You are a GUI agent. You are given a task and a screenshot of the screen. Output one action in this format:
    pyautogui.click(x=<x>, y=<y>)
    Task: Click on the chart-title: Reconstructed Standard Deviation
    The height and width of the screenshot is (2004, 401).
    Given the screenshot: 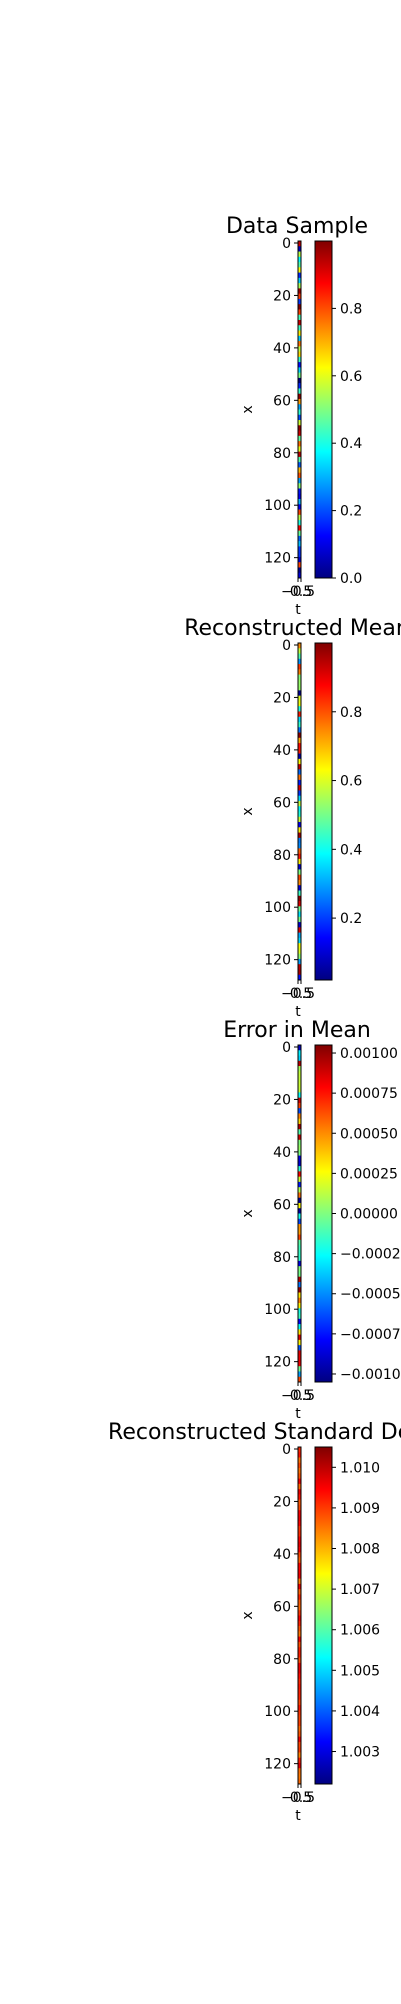 What is the action you would take?
    pyautogui.click(x=254, y=1432)
    